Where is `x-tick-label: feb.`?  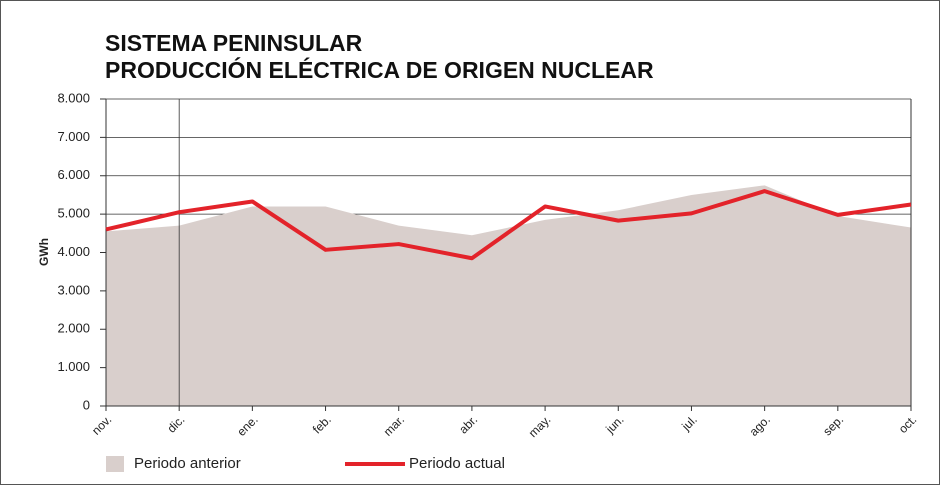 x-tick-label: feb. is located at coordinates (322, 424).